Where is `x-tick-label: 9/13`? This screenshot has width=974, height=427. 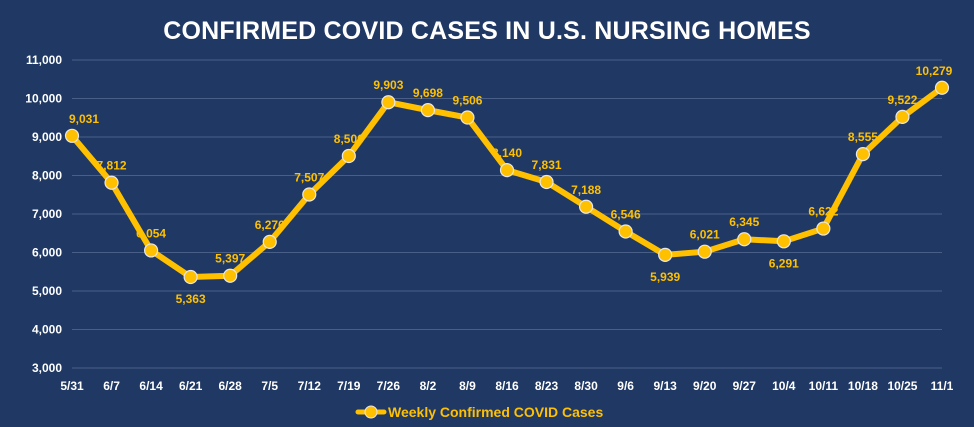
x-tick-label: 9/13 is located at coordinates (666, 386).